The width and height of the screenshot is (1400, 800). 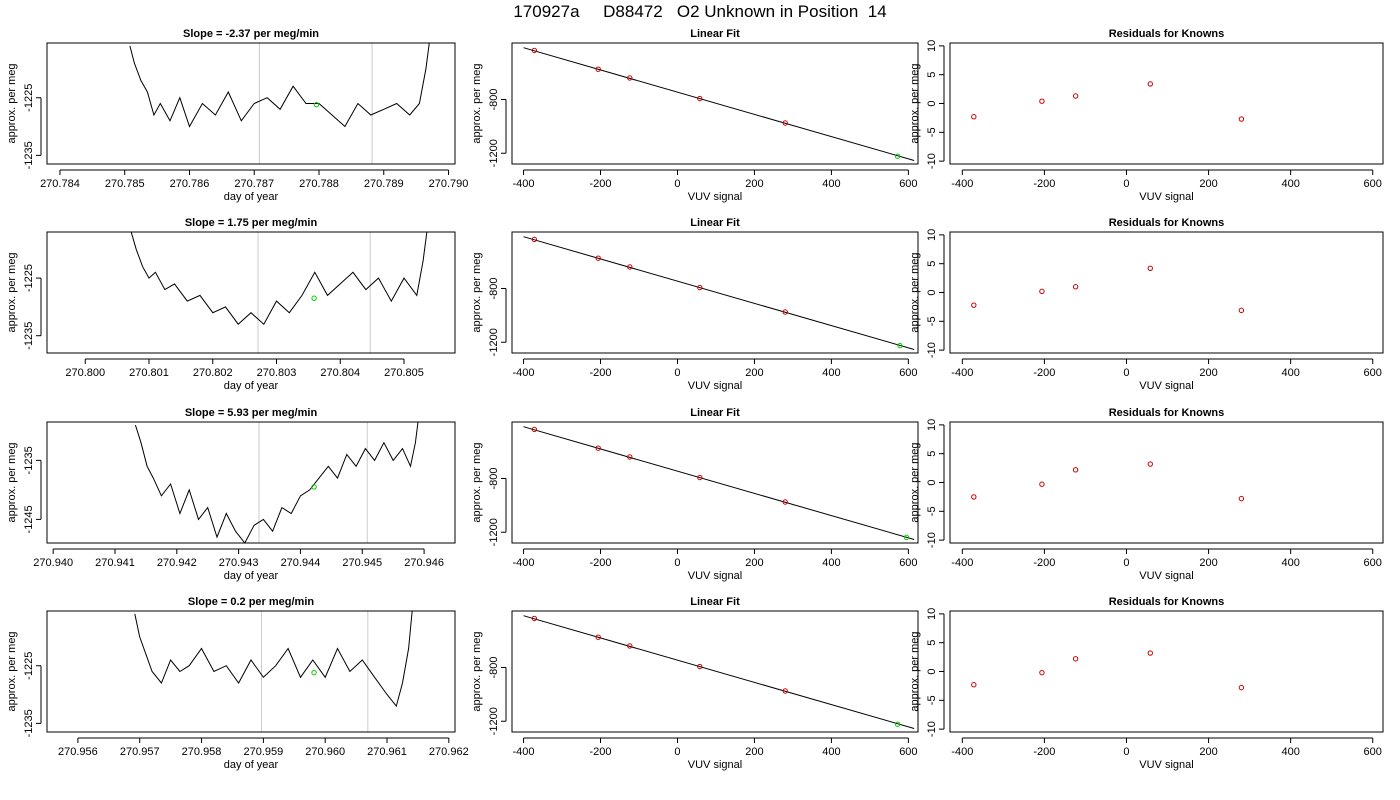 What do you see at coordinates (53, 563) in the screenshot?
I see `x-tick-label: 270.940` at bounding box center [53, 563].